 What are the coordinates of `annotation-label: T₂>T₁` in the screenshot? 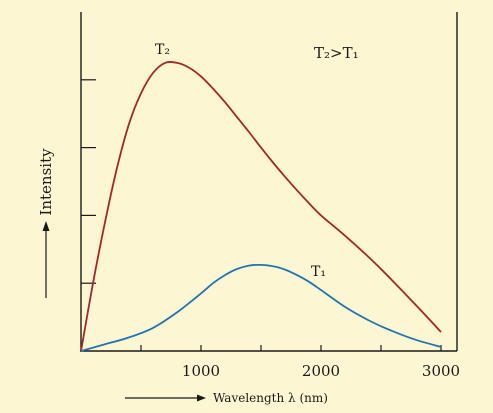 It's located at (336, 53).